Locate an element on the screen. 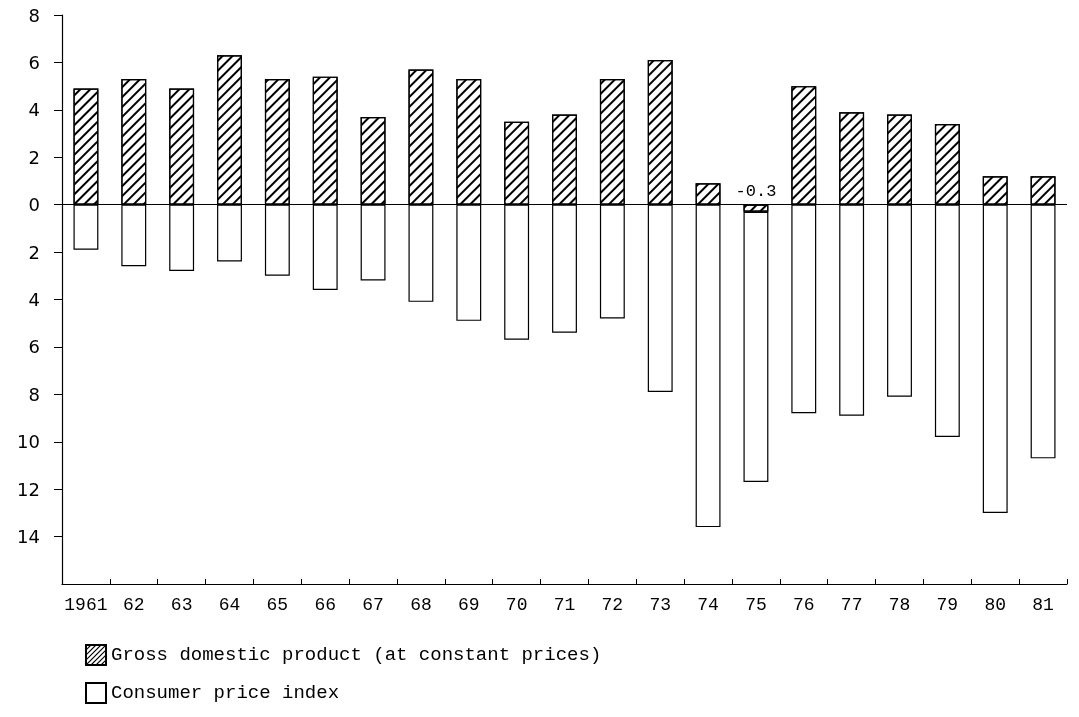  y-tick-label: 10 is located at coordinates (28, 442).